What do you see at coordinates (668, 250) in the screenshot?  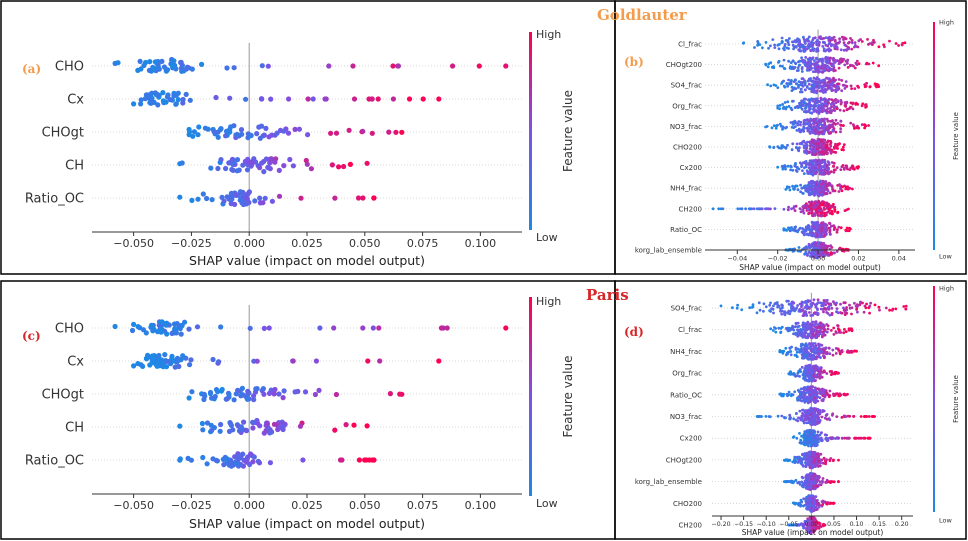 I see `feature-label: korg_lab_ensemble` at bounding box center [668, 250].